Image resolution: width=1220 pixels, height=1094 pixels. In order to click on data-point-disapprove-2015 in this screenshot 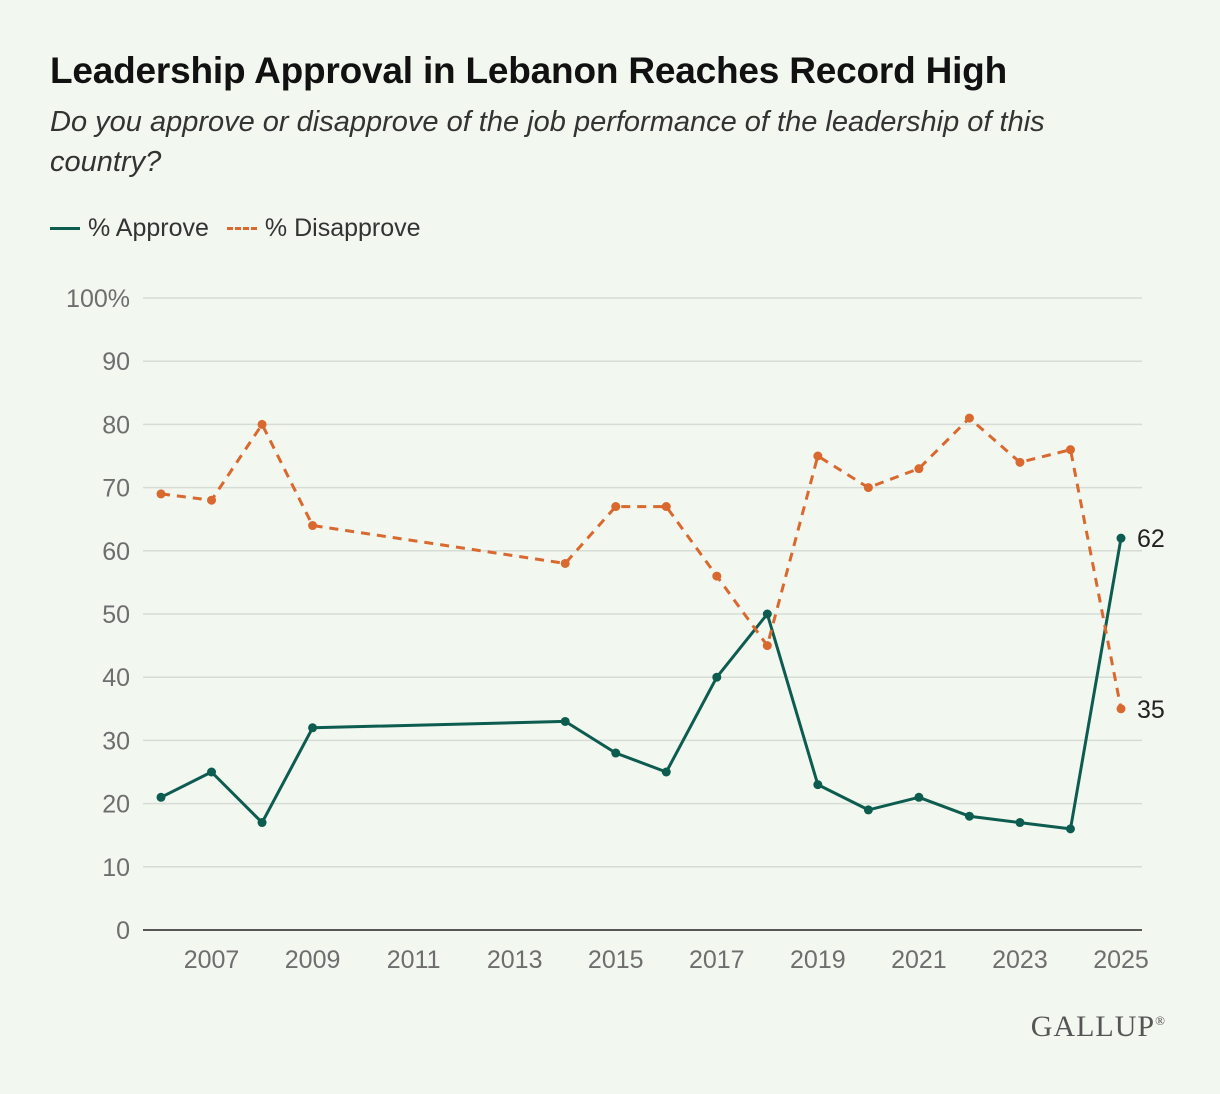, I will do `click(616, 507)`.